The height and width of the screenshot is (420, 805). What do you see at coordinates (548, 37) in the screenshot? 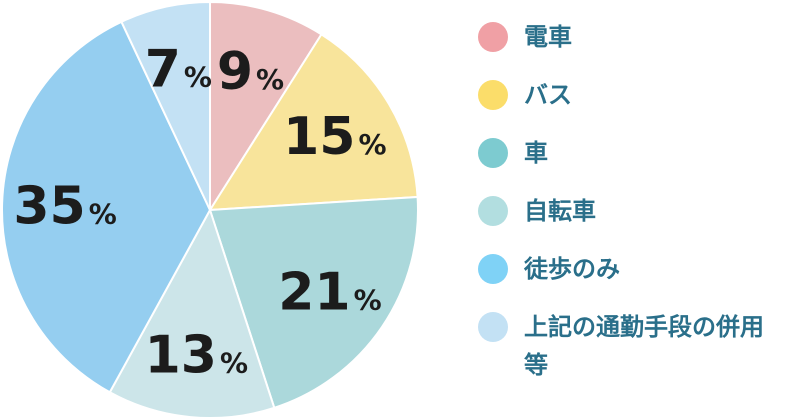
I see `legend-label-train: 電車` at bounding box center [548, 37].